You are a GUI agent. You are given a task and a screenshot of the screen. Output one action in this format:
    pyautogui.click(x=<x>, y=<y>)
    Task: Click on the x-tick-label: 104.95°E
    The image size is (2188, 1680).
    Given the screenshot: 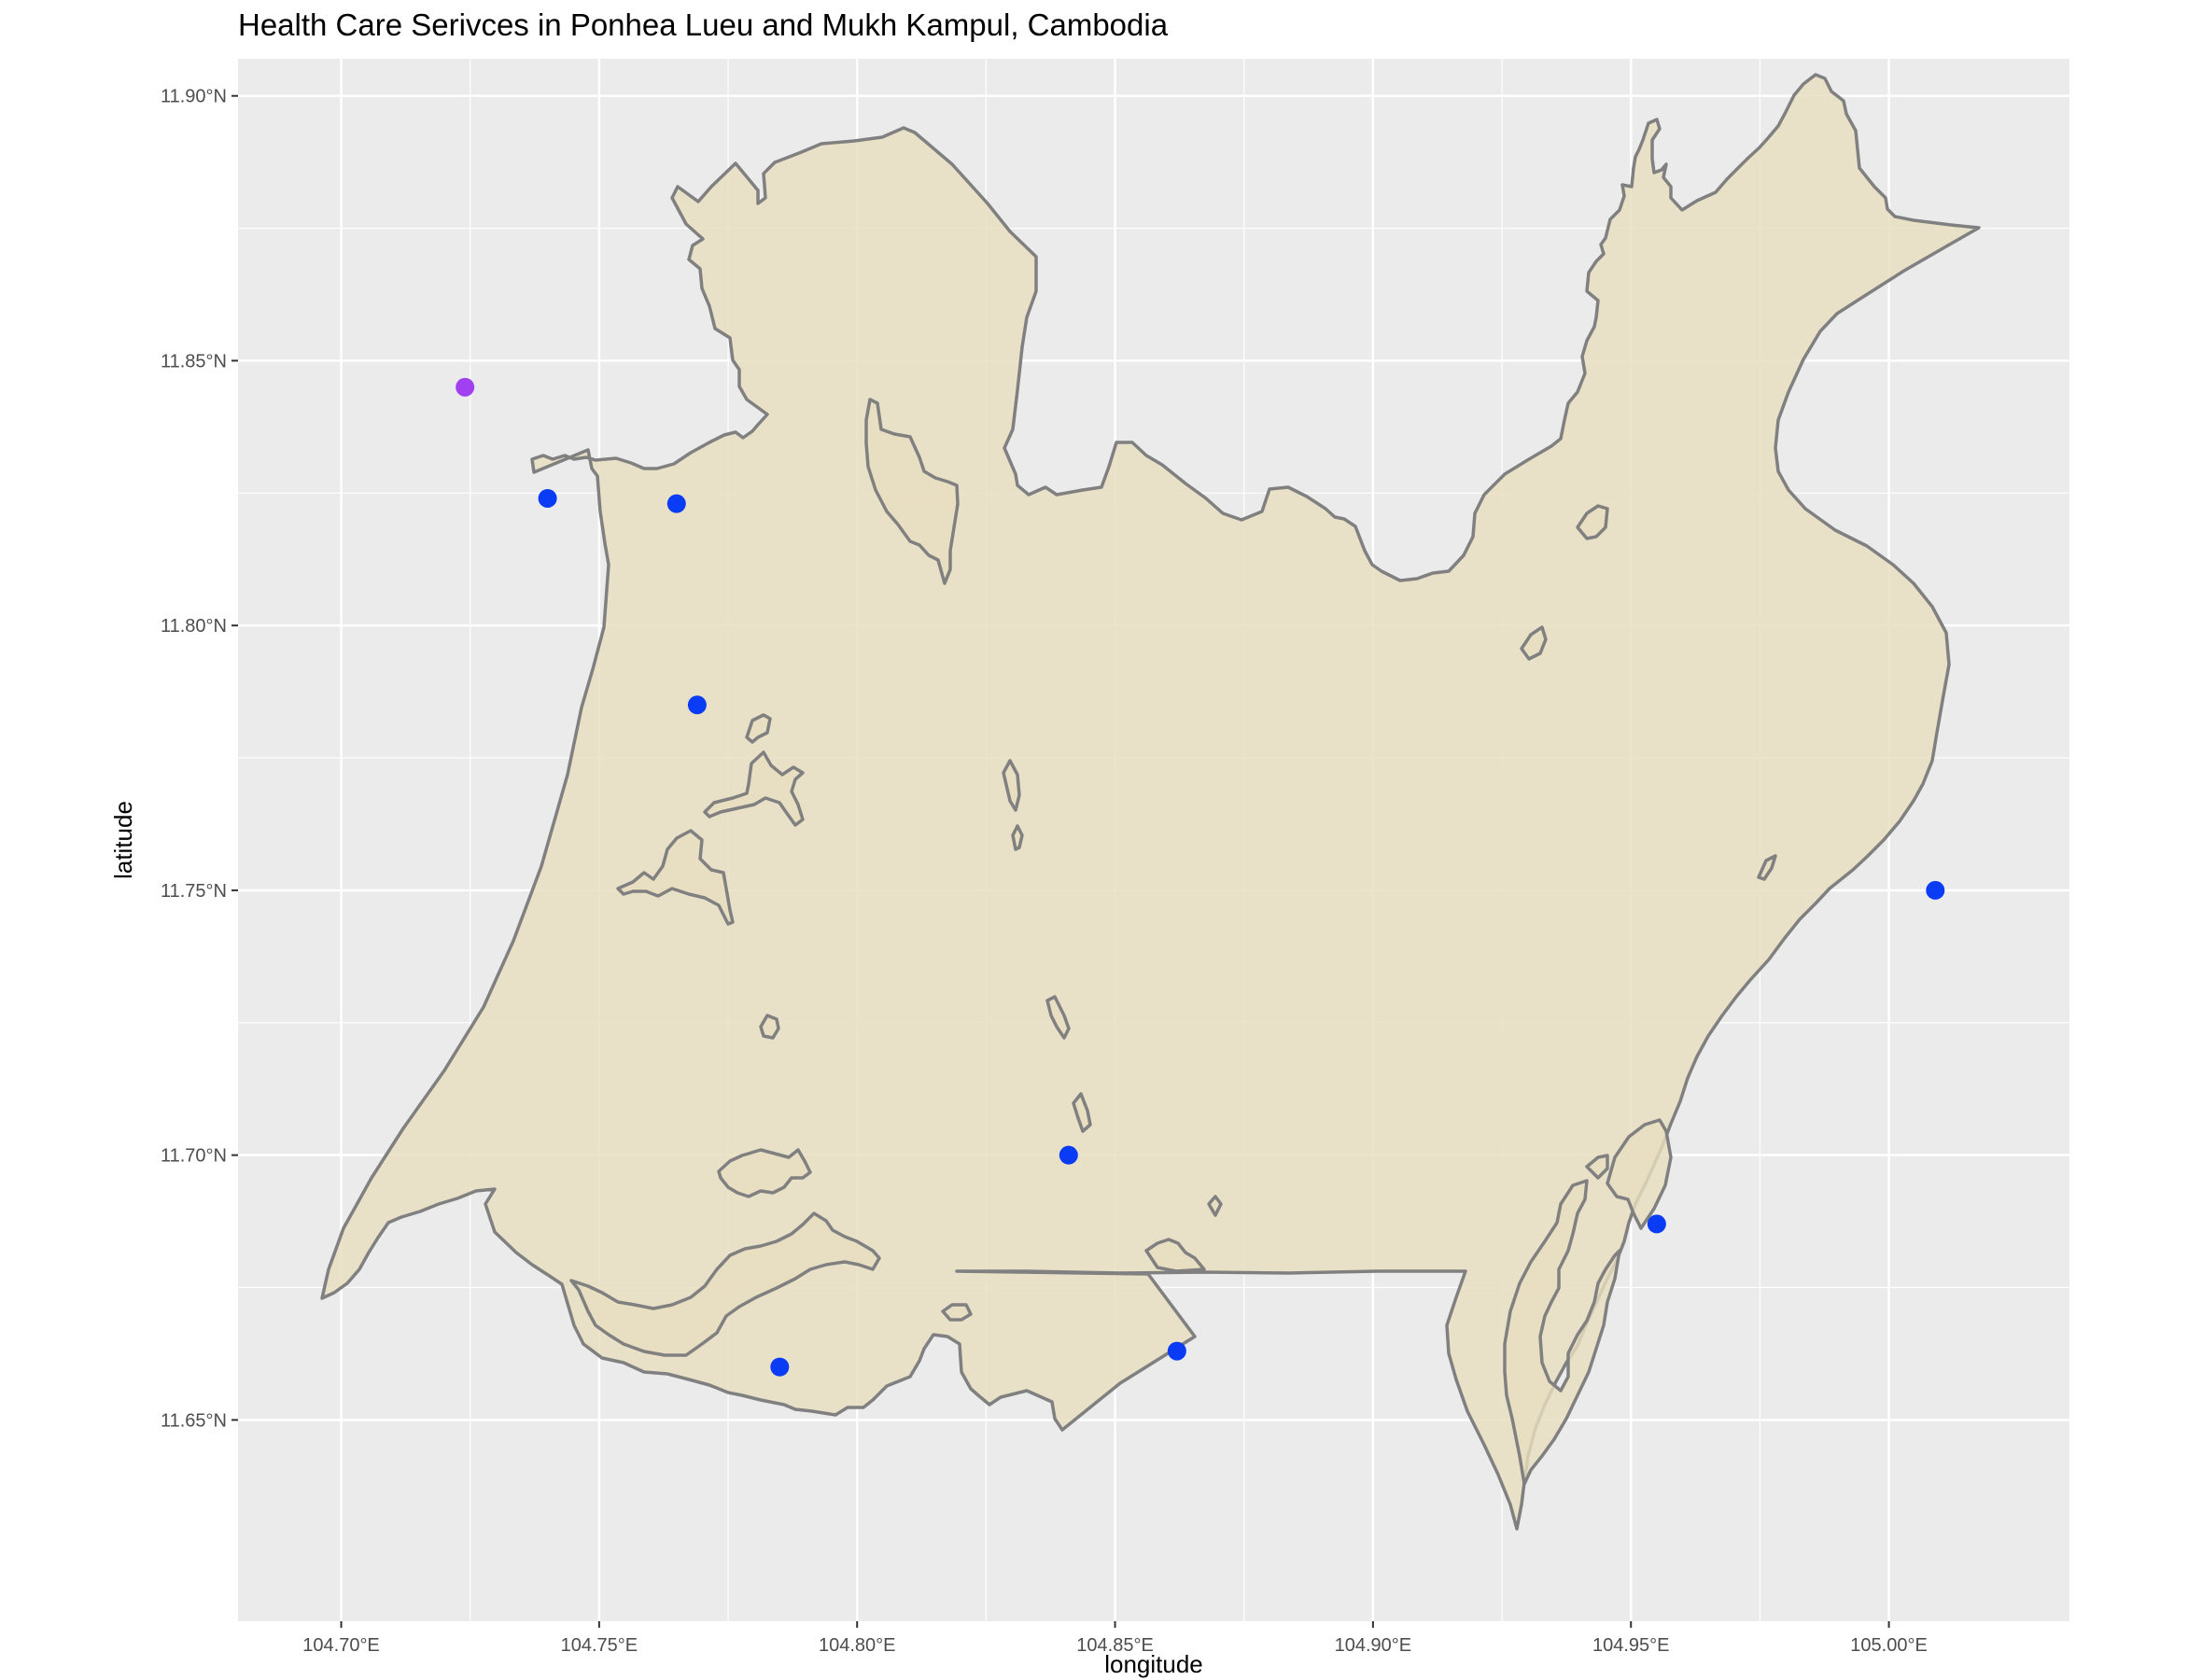 What is the action you would take?
    pyautogui.click(x=1631, y=1645)
    